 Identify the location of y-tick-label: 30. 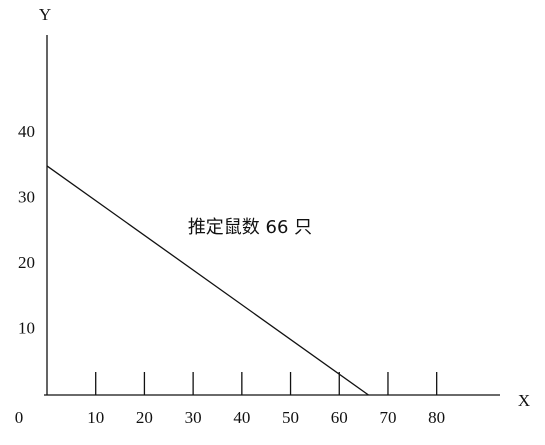
(26, 197).